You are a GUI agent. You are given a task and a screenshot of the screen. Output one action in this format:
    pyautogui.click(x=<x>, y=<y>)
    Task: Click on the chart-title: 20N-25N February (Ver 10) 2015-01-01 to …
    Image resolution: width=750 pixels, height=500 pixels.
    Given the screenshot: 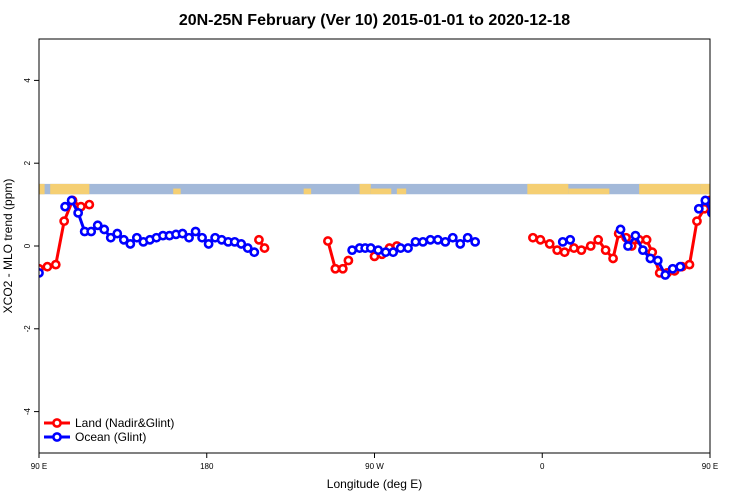 What is the action you would take?
    pyautogui.click(x=374, y=20)
    